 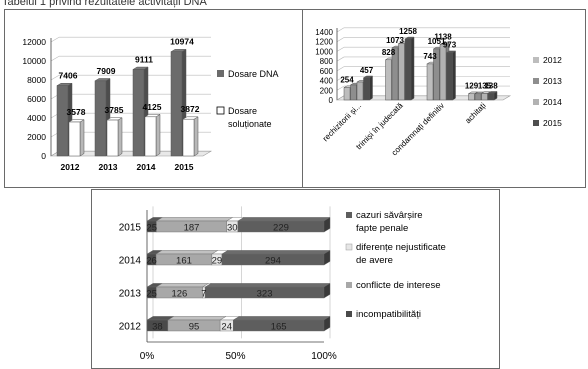 I want to click on data-label: 126, so click(x=179, y=294).